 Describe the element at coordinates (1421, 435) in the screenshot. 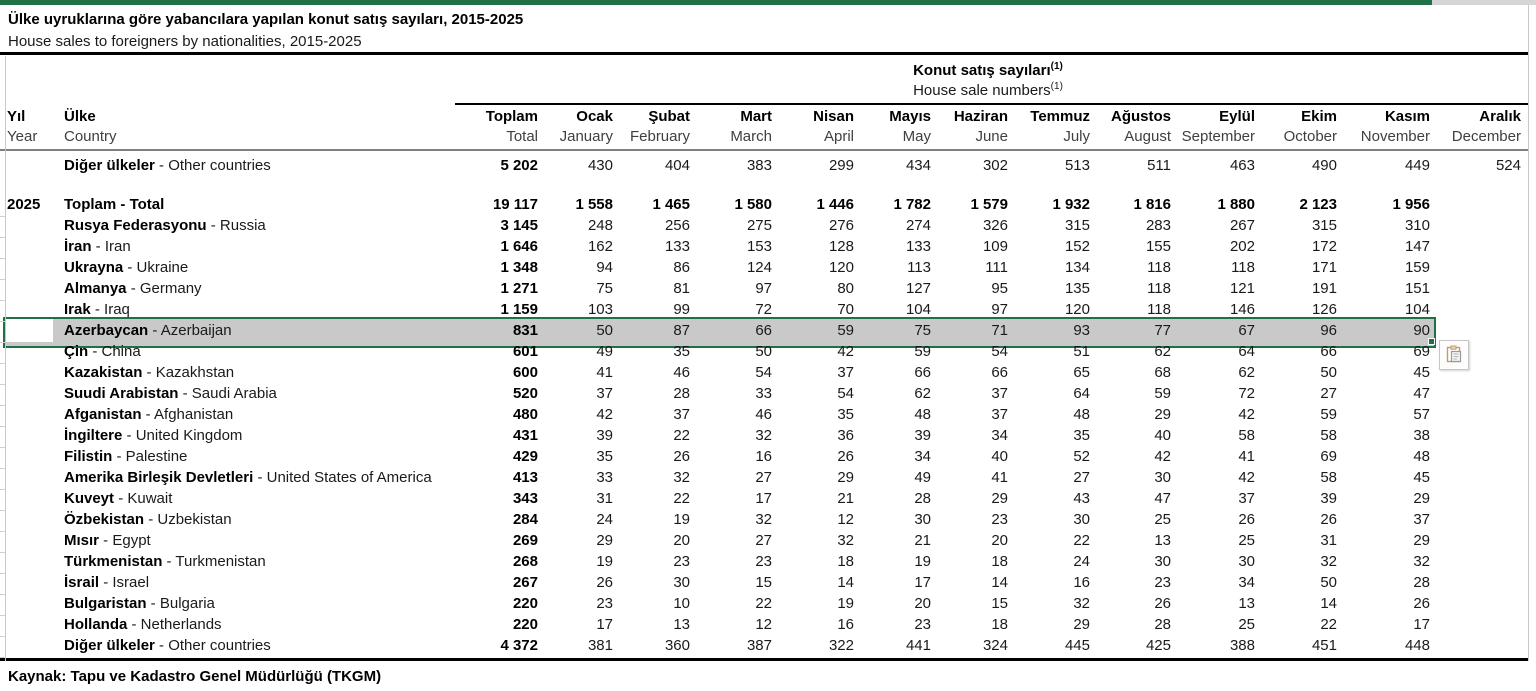

I see `value-cell: 38` at that location.